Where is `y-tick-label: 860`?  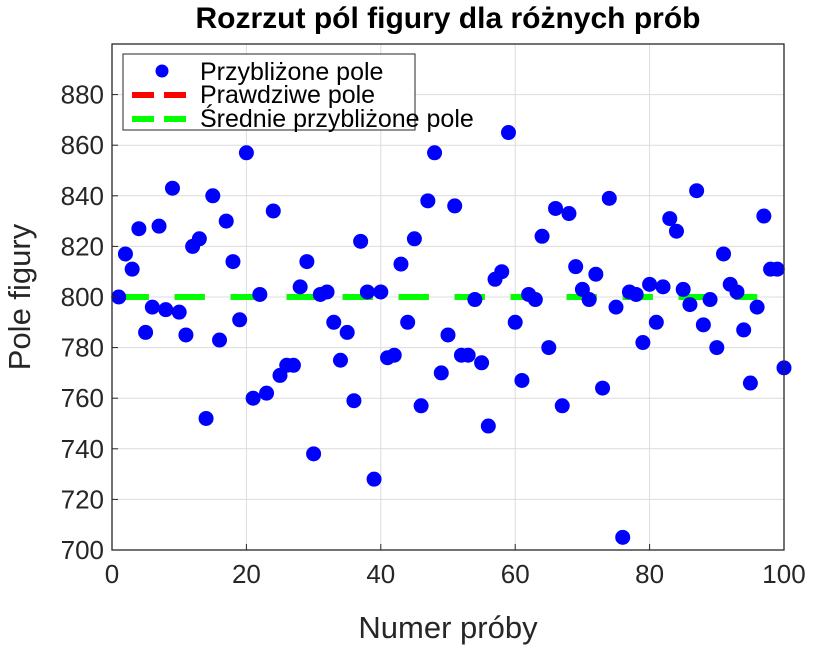 y-tick-label: 860 is located at coordinates (82, 145).